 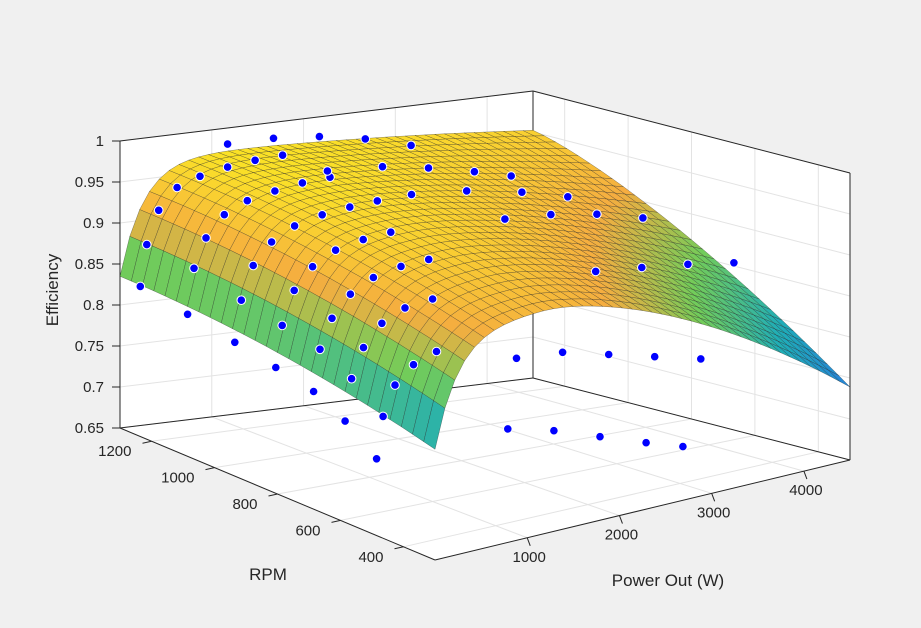 I want to click on z-tick-label: 0.95, so click(x=89, y=182).